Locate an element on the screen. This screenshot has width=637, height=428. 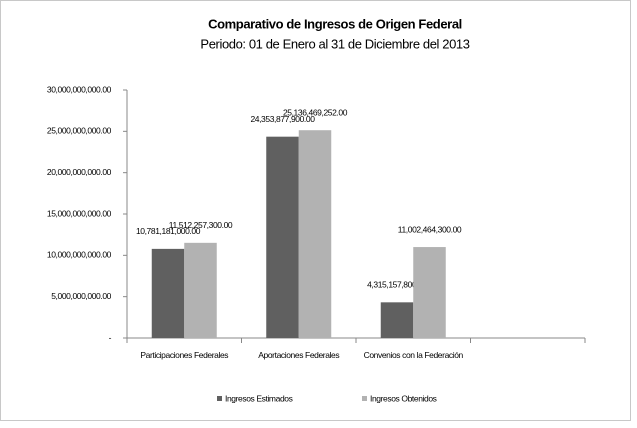
x-tick-label: Participaciones Federales is located at coordinates (184, 355).